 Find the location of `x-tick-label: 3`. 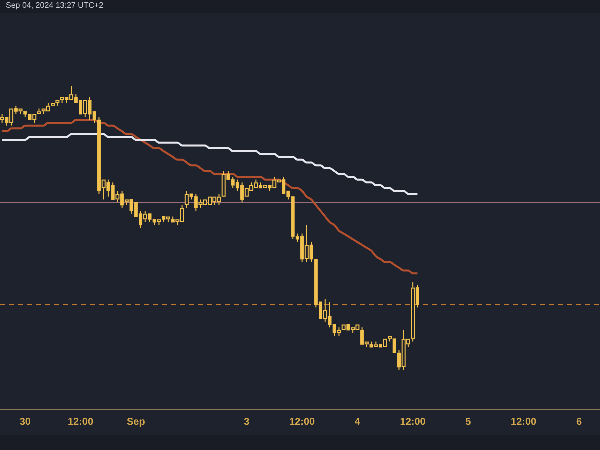

x-tick-label: 3 is located at coordinates (247, 422).